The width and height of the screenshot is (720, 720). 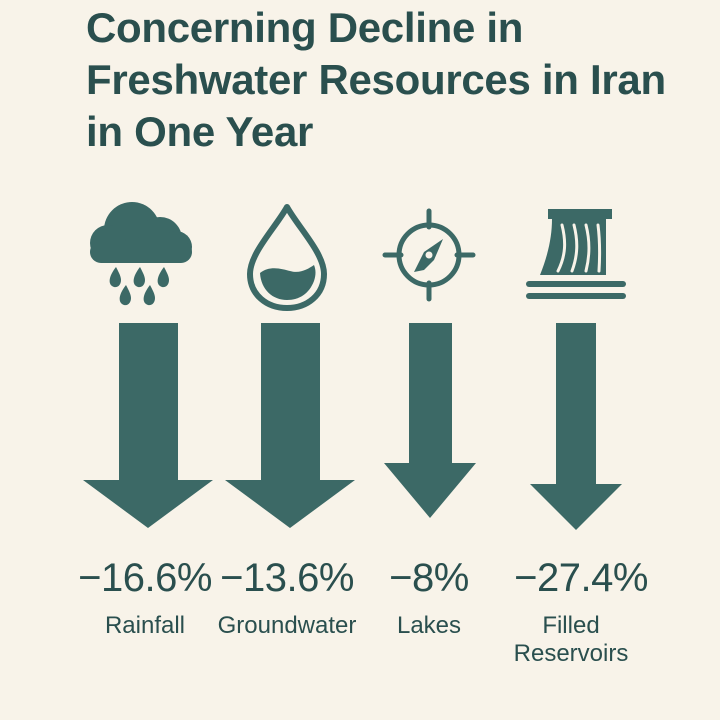 What do you see at coordinates (581, 578) in the screenshot?
I see `reservoirs-value: −27.4%` at bounding box center [581, 578].